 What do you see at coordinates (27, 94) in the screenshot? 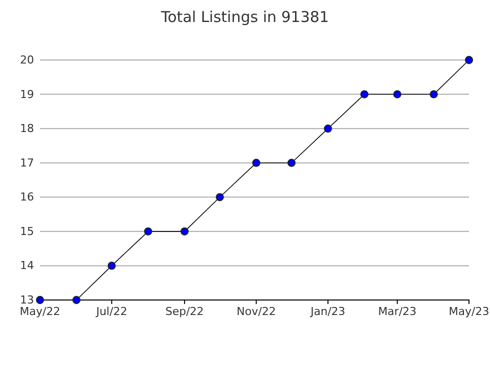
I see `y-tick-label: 19` at bounding box center [27, 94].